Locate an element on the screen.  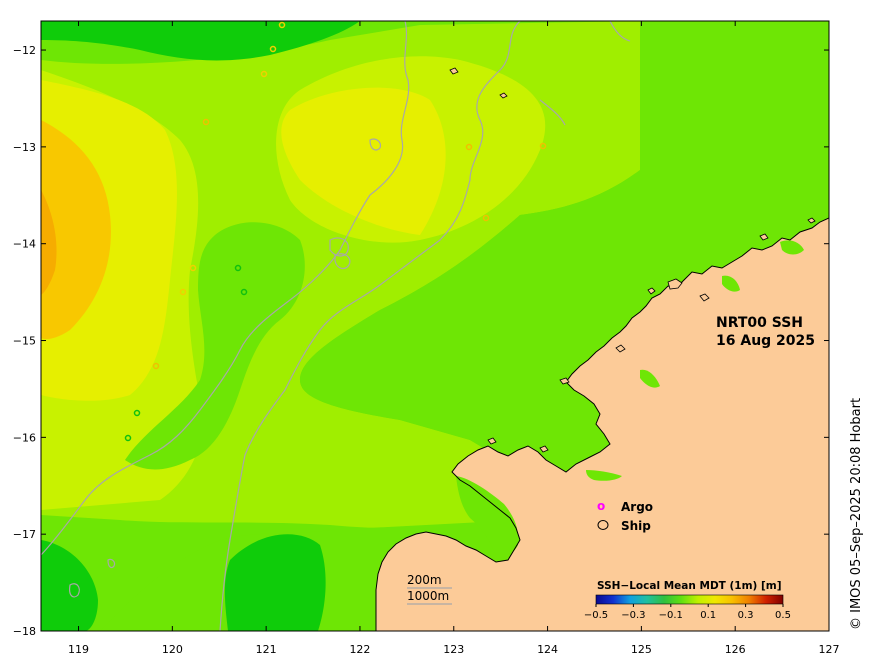
colorbar-tick-label: −0.5 is located at coordinates (596, 615).